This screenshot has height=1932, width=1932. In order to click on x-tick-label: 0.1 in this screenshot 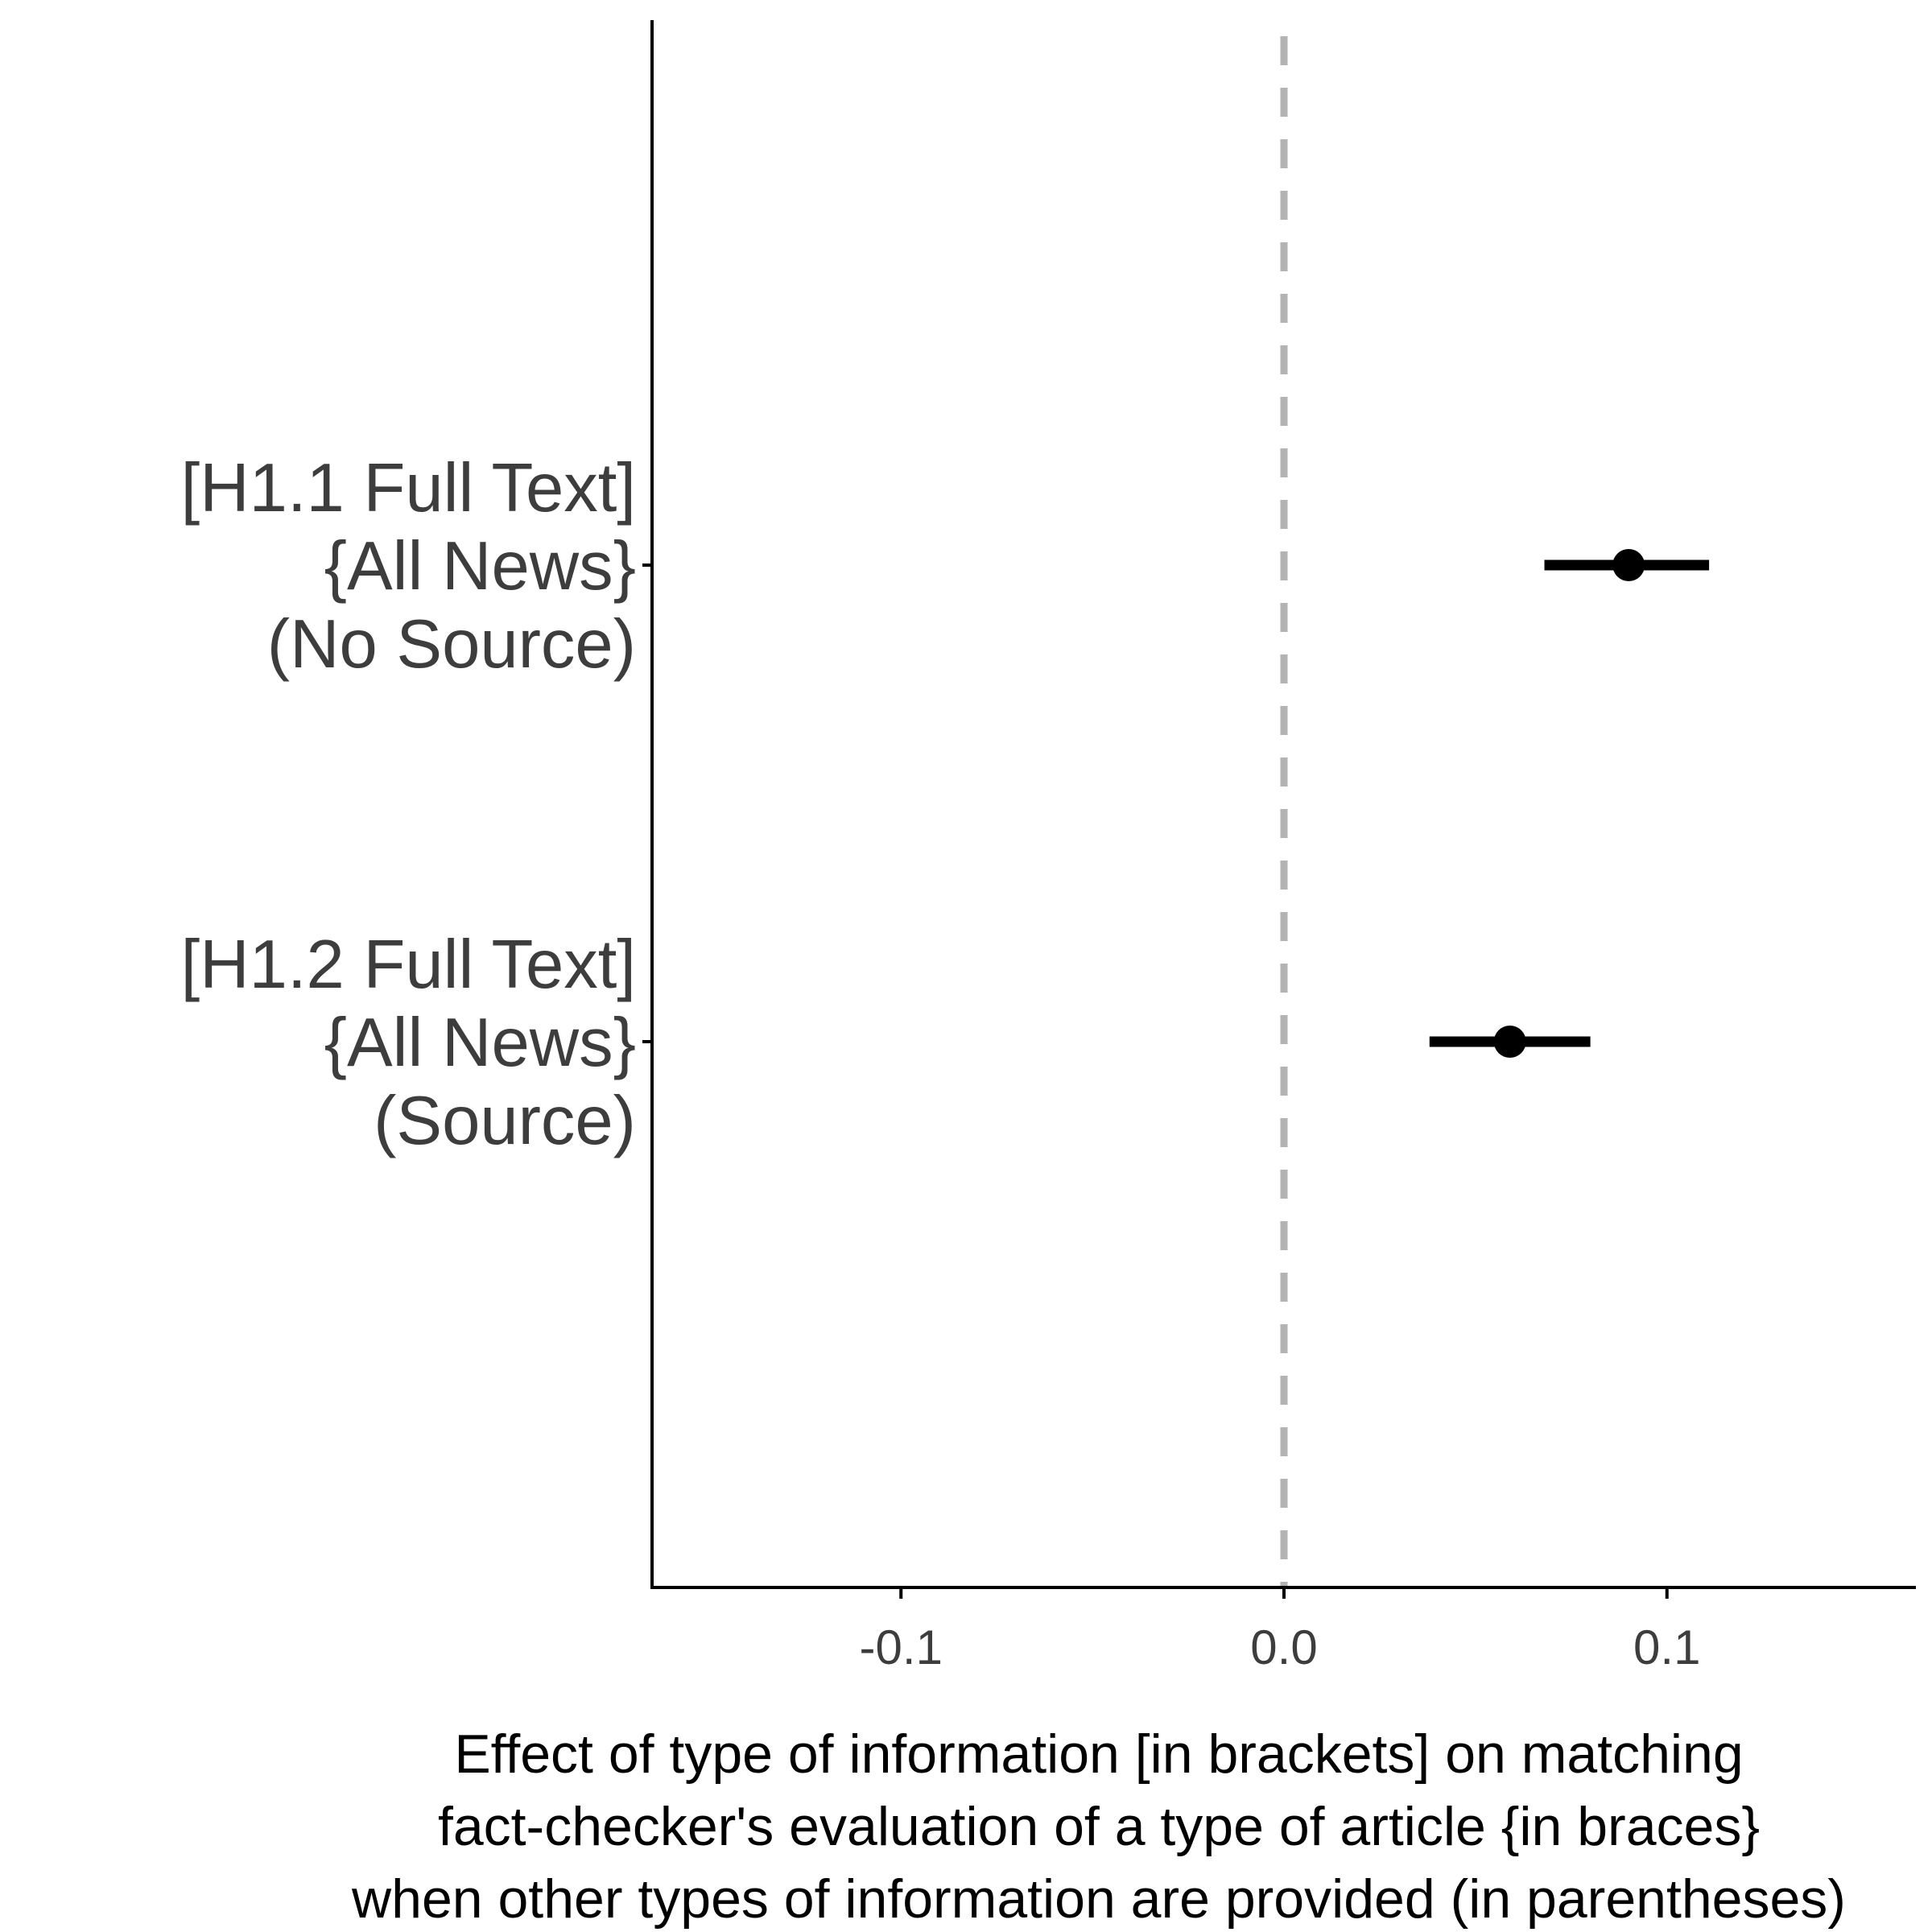, I will do `click(1666, 1647)`.